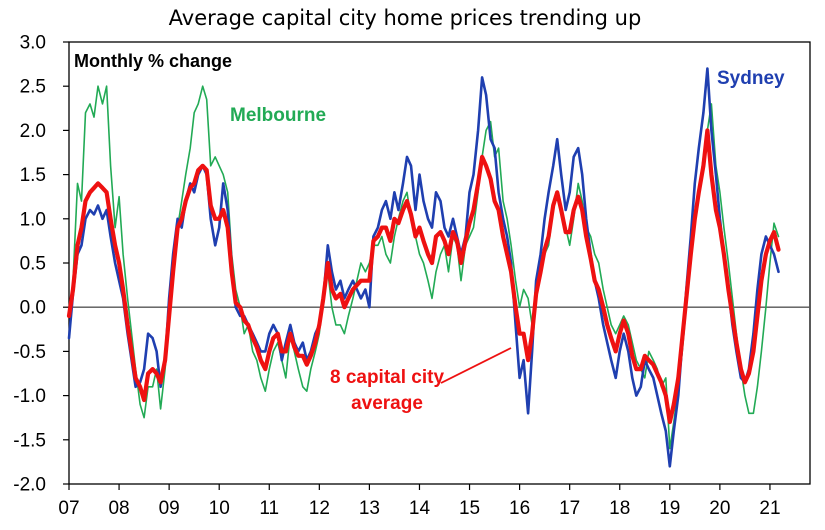  Describe the element at coordinates (68, 508) in the screenshot. I see `x-tick-label: 07` at that location.